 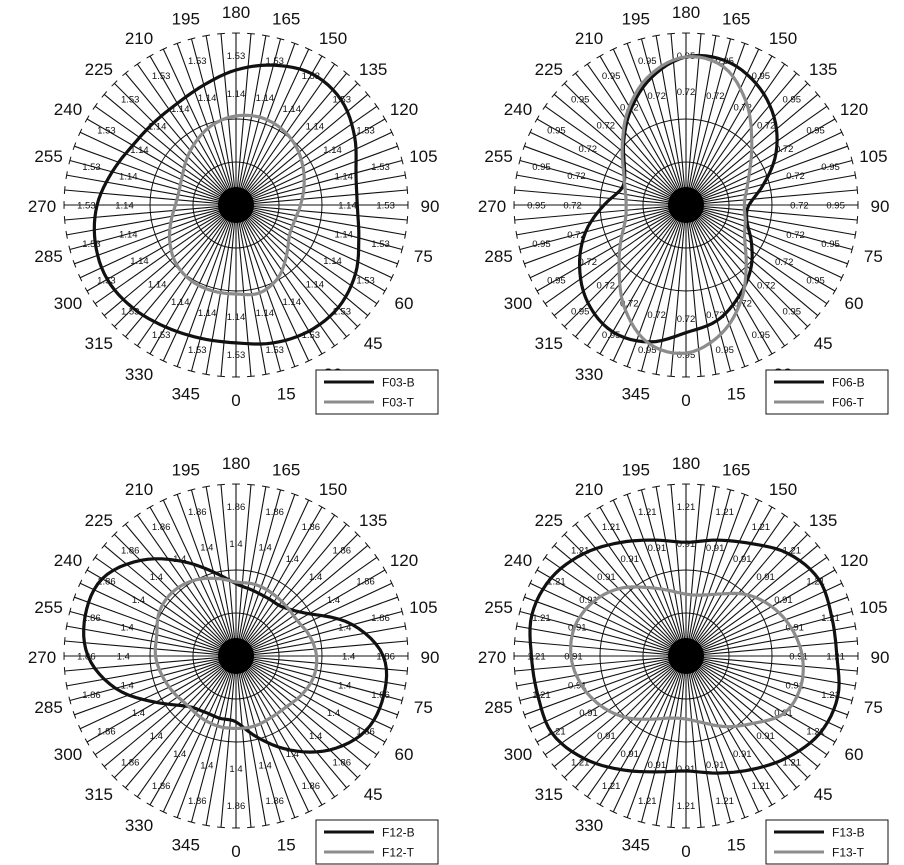 I want to click on angle-label: 255, so click(x=48, y=156).